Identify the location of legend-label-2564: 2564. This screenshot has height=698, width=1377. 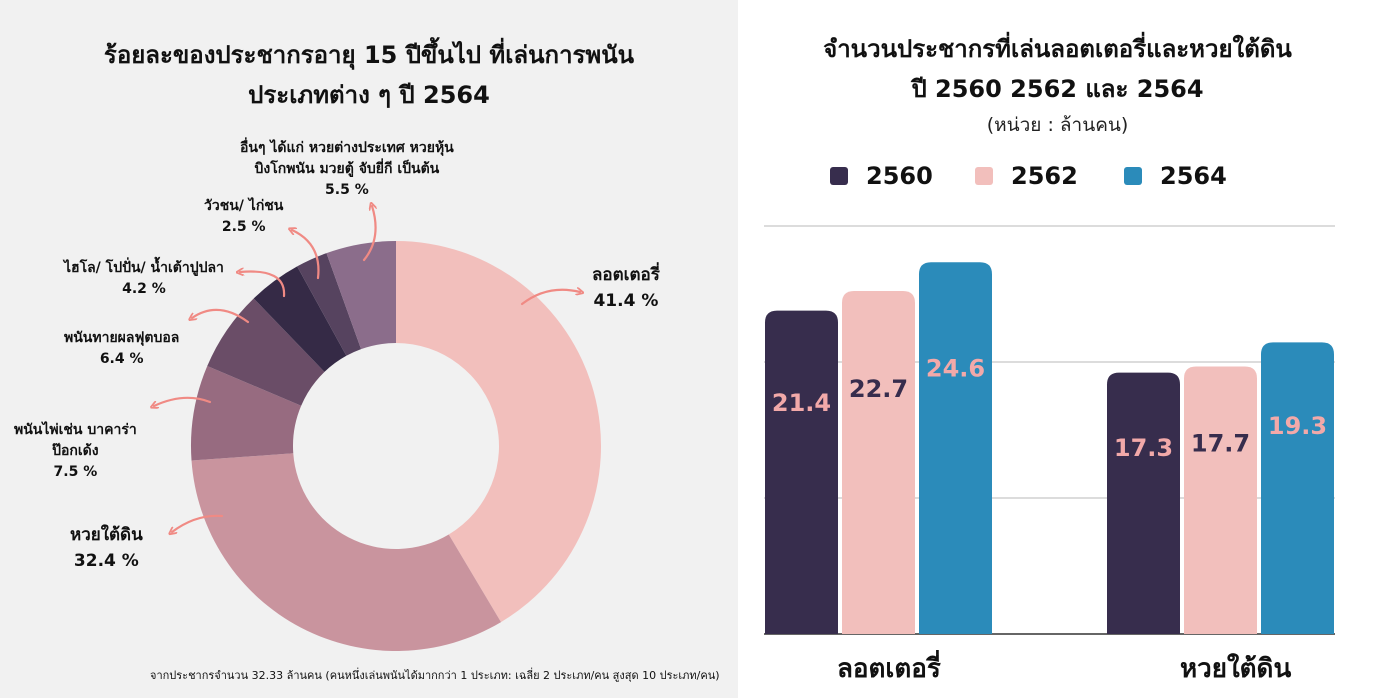
(1193, 176).